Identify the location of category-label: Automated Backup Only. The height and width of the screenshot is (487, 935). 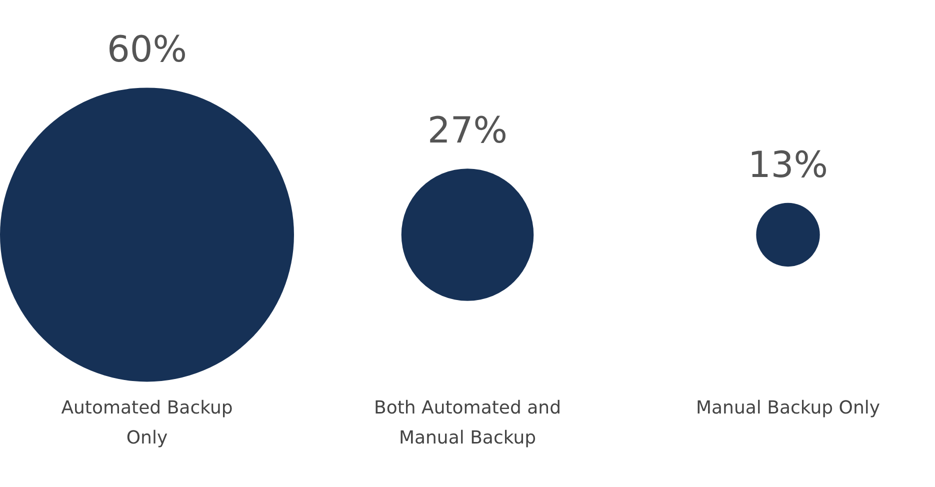
(147, 423).